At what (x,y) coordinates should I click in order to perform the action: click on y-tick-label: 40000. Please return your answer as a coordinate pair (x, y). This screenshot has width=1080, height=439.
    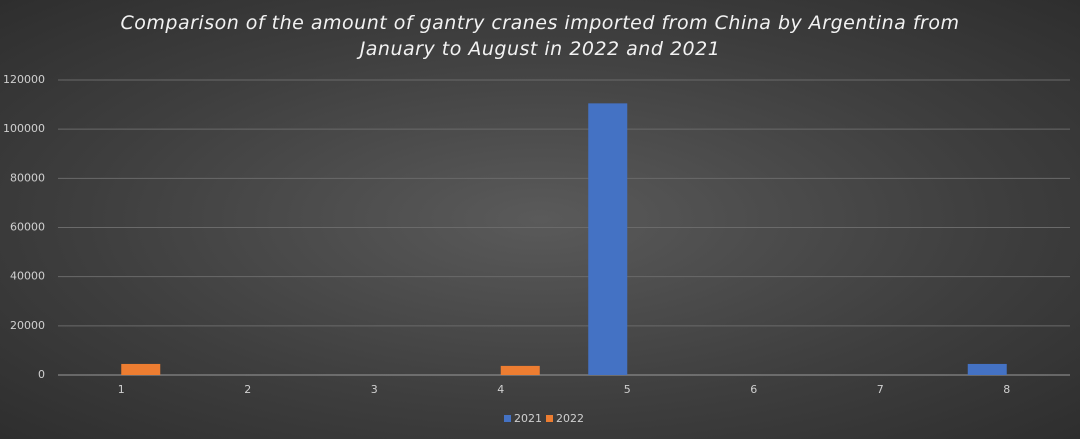
    Looking at the image, I should click on (27, 276).